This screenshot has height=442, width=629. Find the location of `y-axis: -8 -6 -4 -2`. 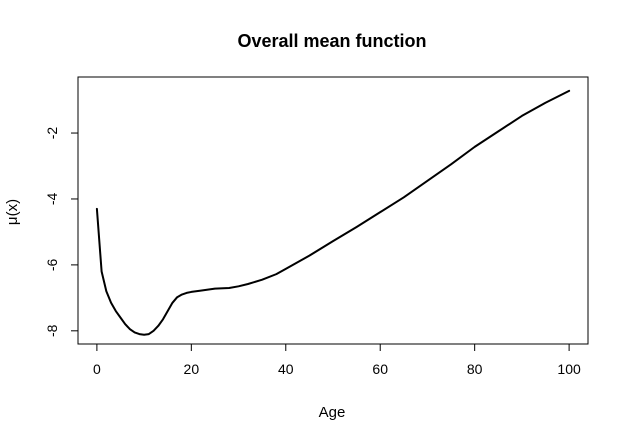

y-axis: -8 -6 -4 -2 is located at coordinates (61, 232).